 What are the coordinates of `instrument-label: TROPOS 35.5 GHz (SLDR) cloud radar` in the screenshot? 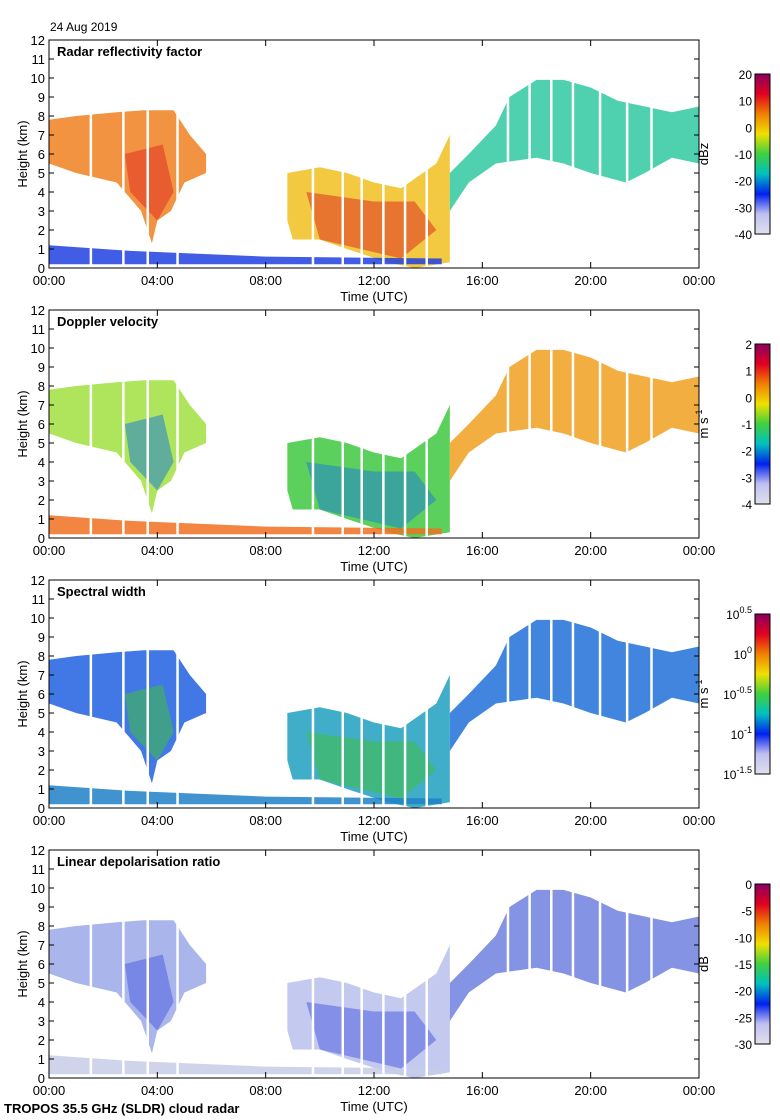 It's located at (122, 1108).